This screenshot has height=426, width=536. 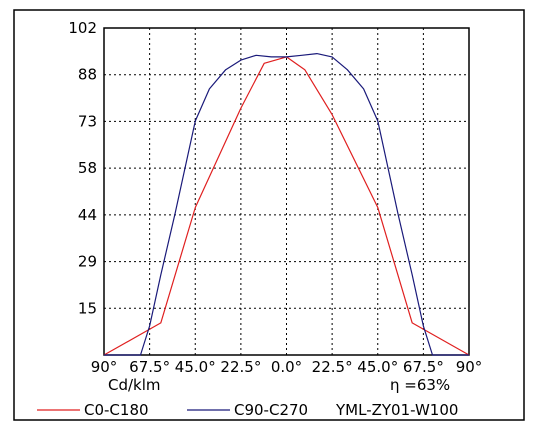 What do you see at coordinates (87, 168) in the screenshot?
I see `y-tick-label: 58` at bounding box center [87, 168].